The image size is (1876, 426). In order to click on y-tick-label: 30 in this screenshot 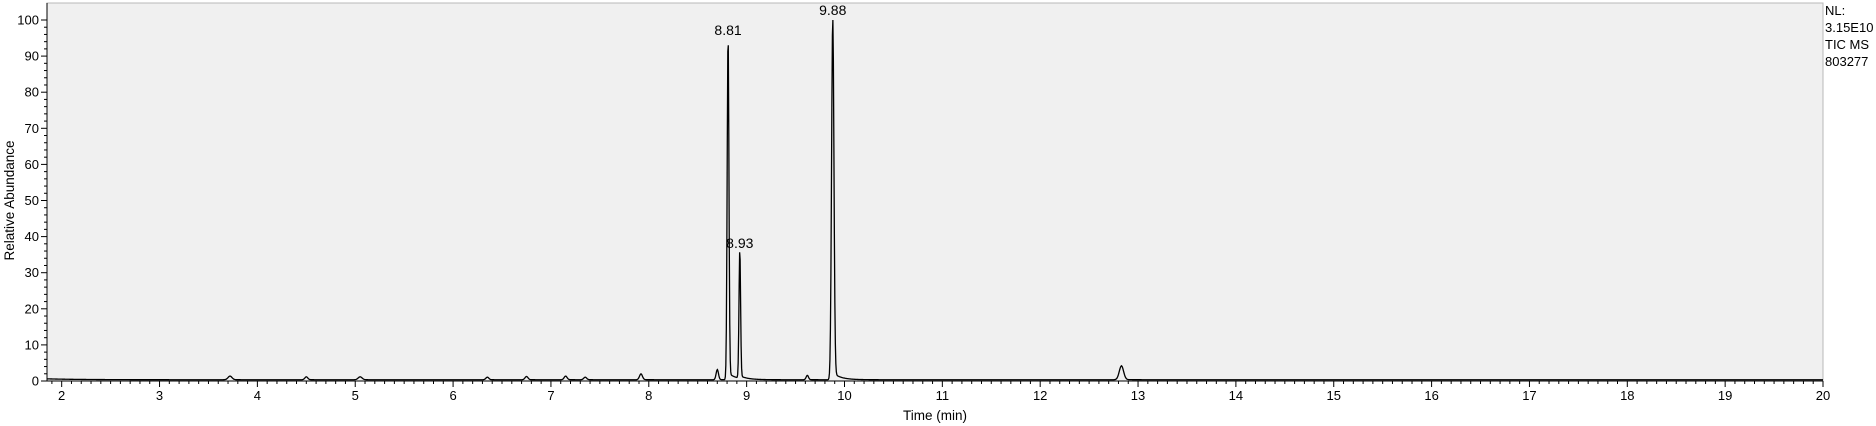, I will do `click(32, 272)`.